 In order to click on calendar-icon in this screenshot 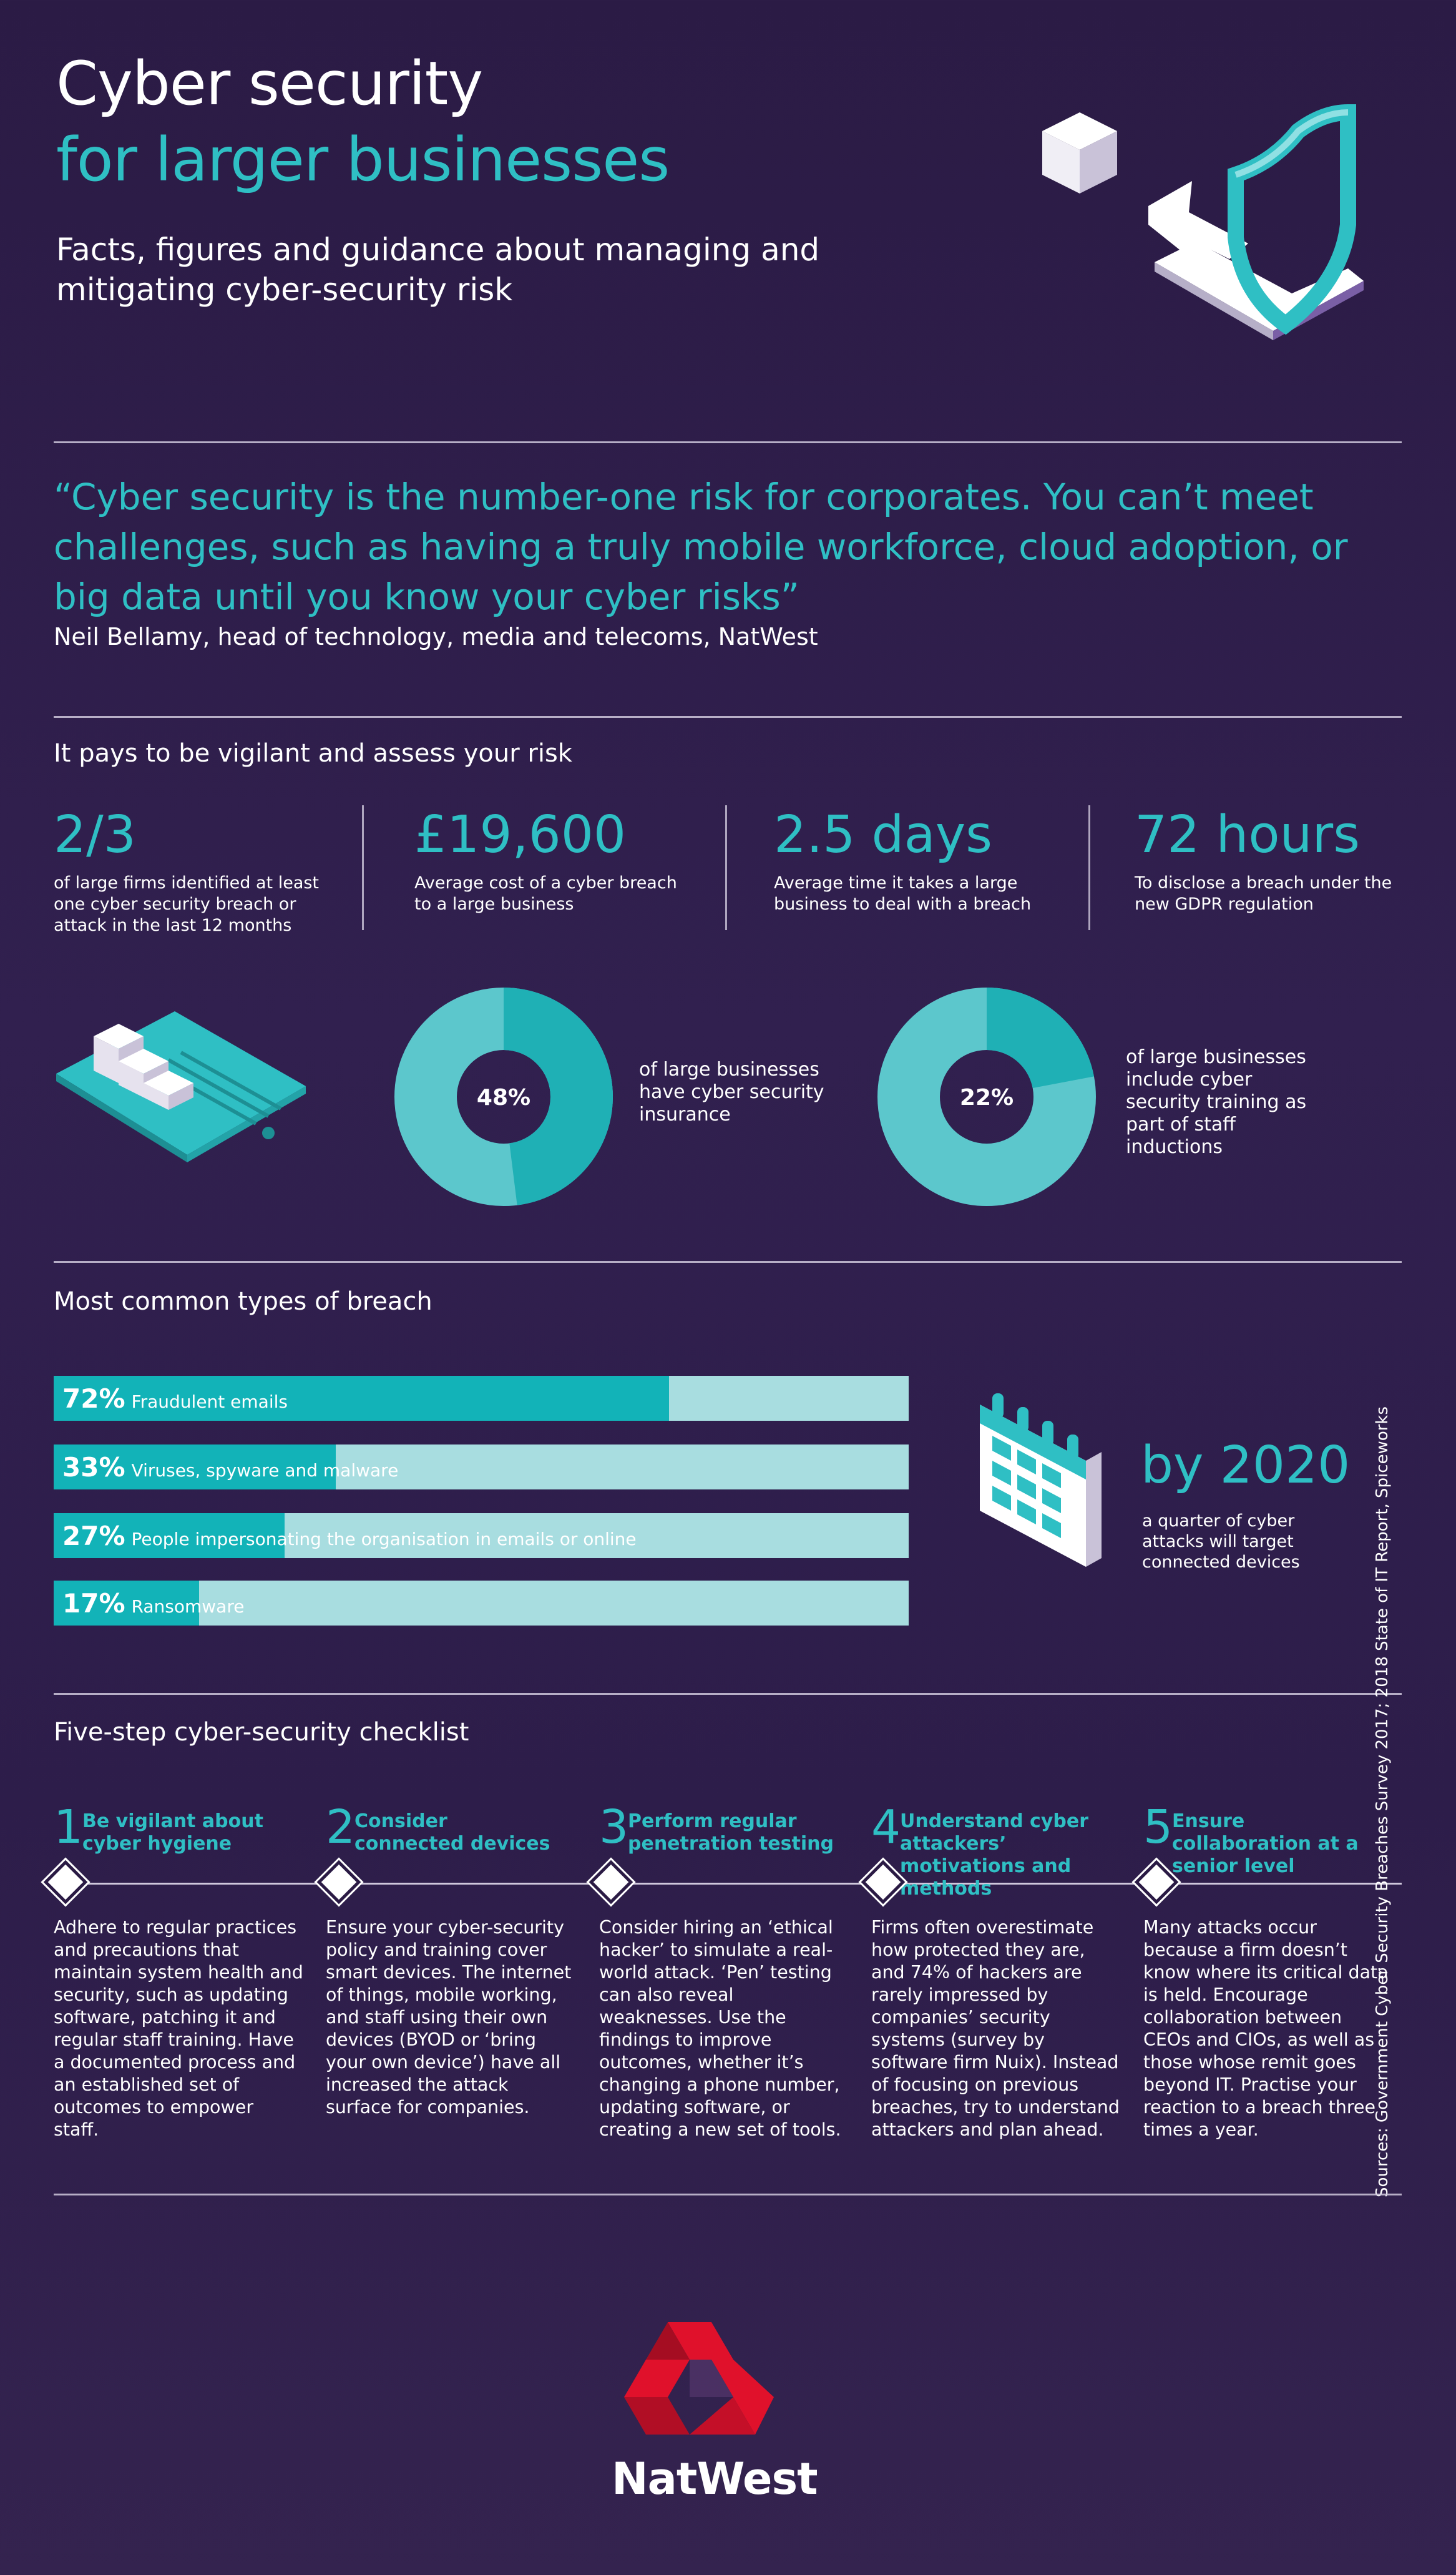, I will do `click(1041, 1480)`.